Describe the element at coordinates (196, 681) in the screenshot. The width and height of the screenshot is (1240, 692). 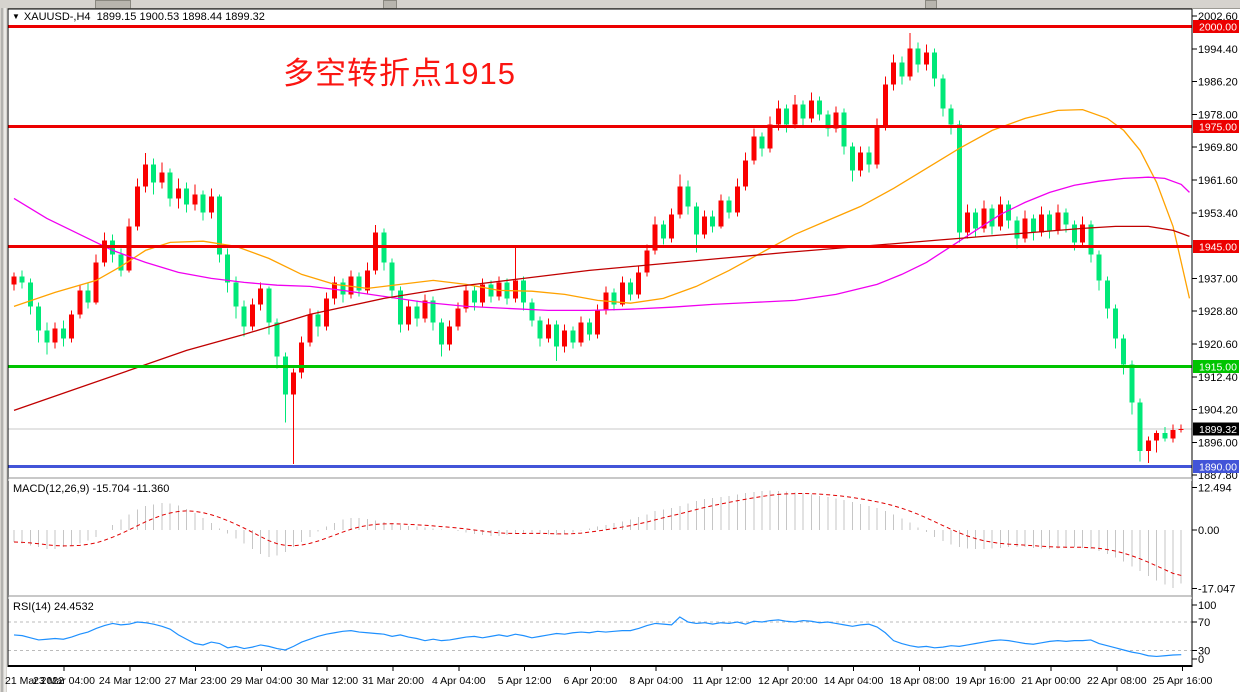
I see `time-axis-label: 27 Mar 23:00` at that location.